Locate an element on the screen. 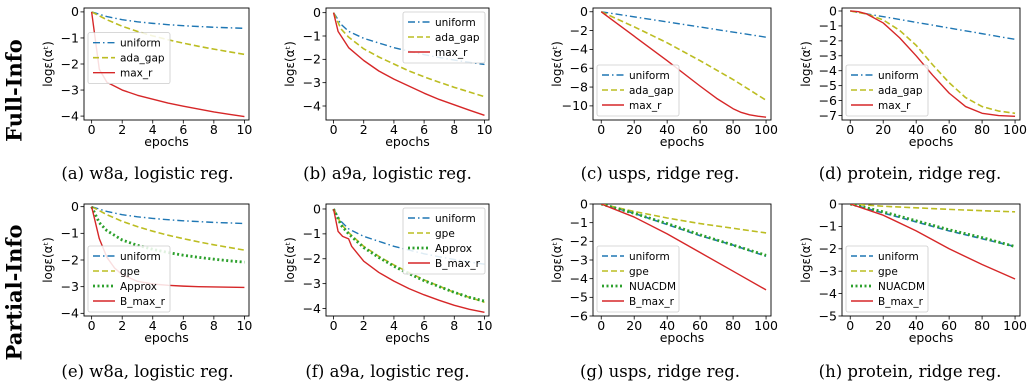 The image size is (1034, 392). series-line-max-r is located at coordinates (408, 64).